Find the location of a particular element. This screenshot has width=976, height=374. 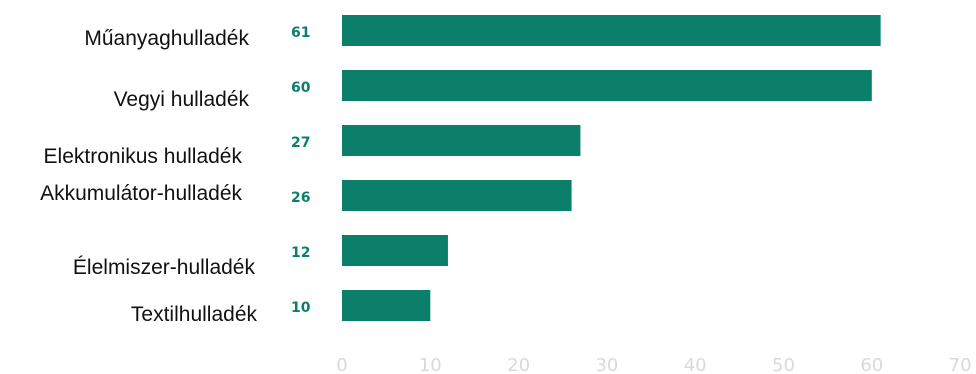

x-tick-60: 60 is located at coordinates (871, 364).